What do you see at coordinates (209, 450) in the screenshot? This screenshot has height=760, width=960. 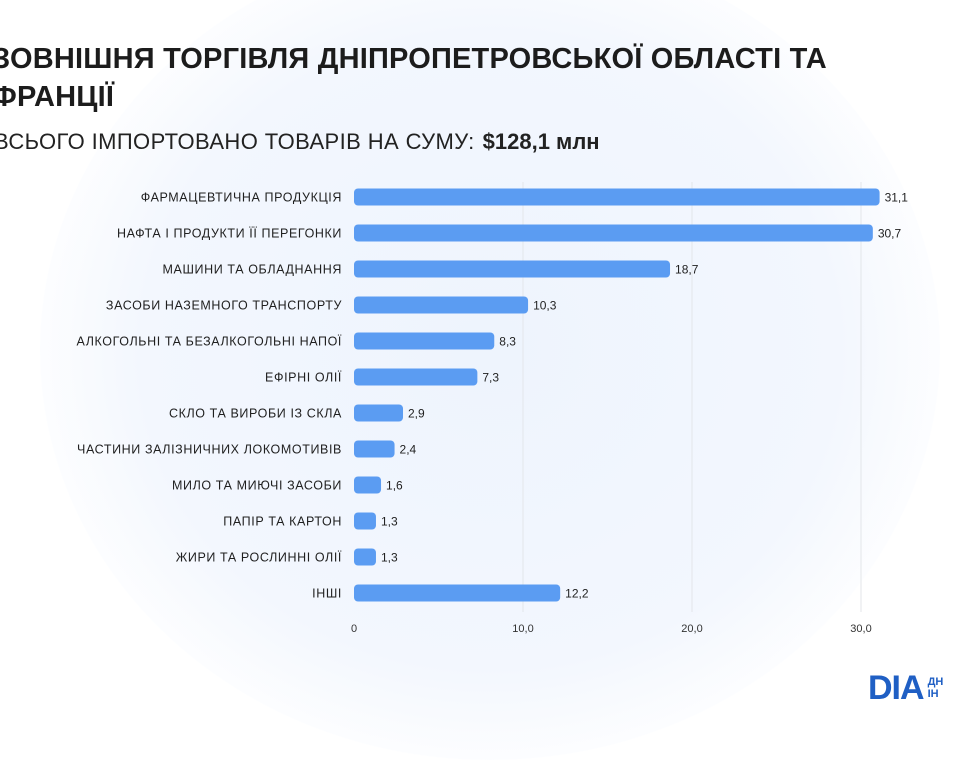 I see `category-label: ЧАСТИНИ ЗАЛІЗНИЧНИХ ЛОКОМОТИВІВ` at bounding box center [209, 450].